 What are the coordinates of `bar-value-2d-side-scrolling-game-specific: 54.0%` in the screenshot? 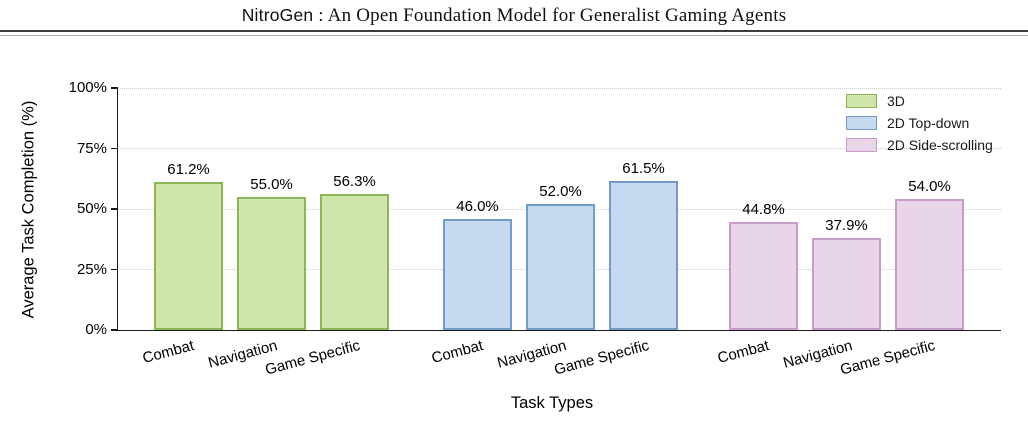 It's located at (929, 187).